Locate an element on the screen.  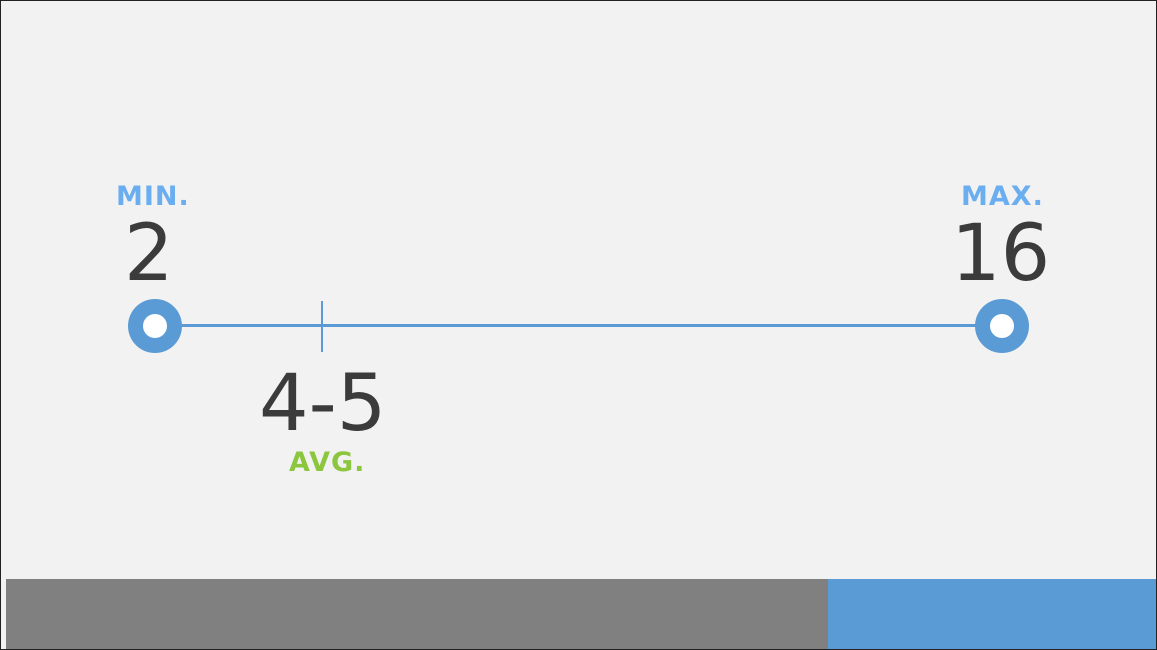
min-handle is located at coordinates (155, 326).